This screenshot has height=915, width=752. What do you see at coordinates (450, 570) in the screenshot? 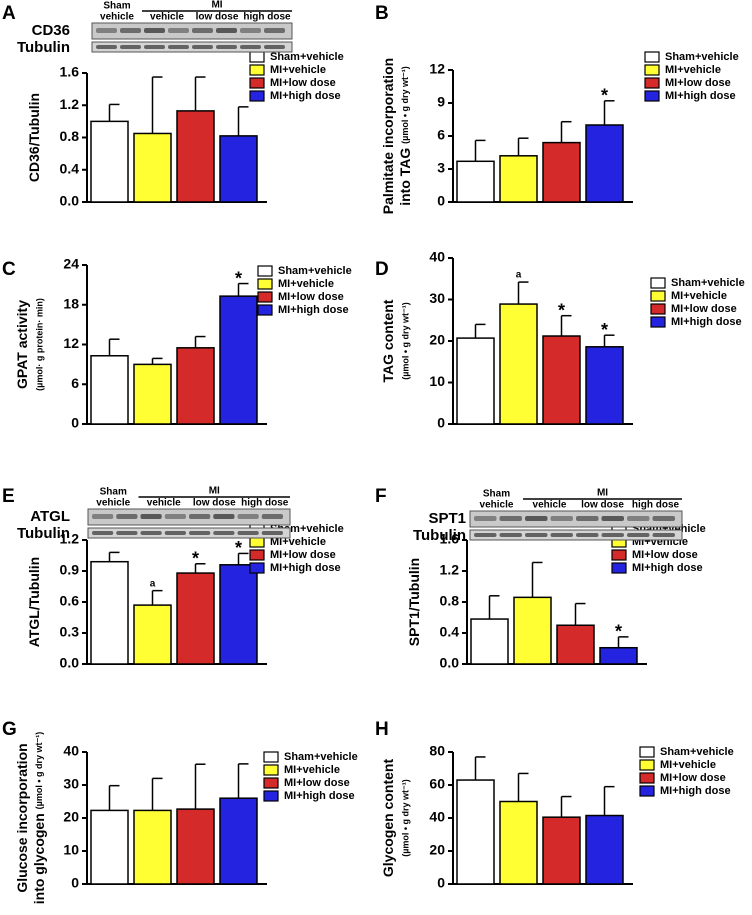
I see `y-tick-label: 1.2` at bounding box center [450, 570].